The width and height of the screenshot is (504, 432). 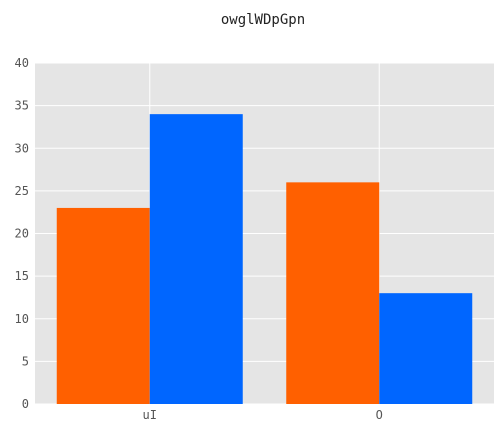 I want to click on y-tick-label: 35, so click(x=22, y=106).